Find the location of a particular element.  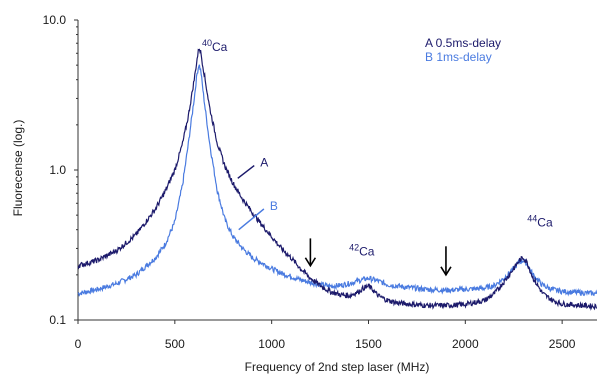

x-tick-label-5: 2500 is located at coordinates (562, 344).